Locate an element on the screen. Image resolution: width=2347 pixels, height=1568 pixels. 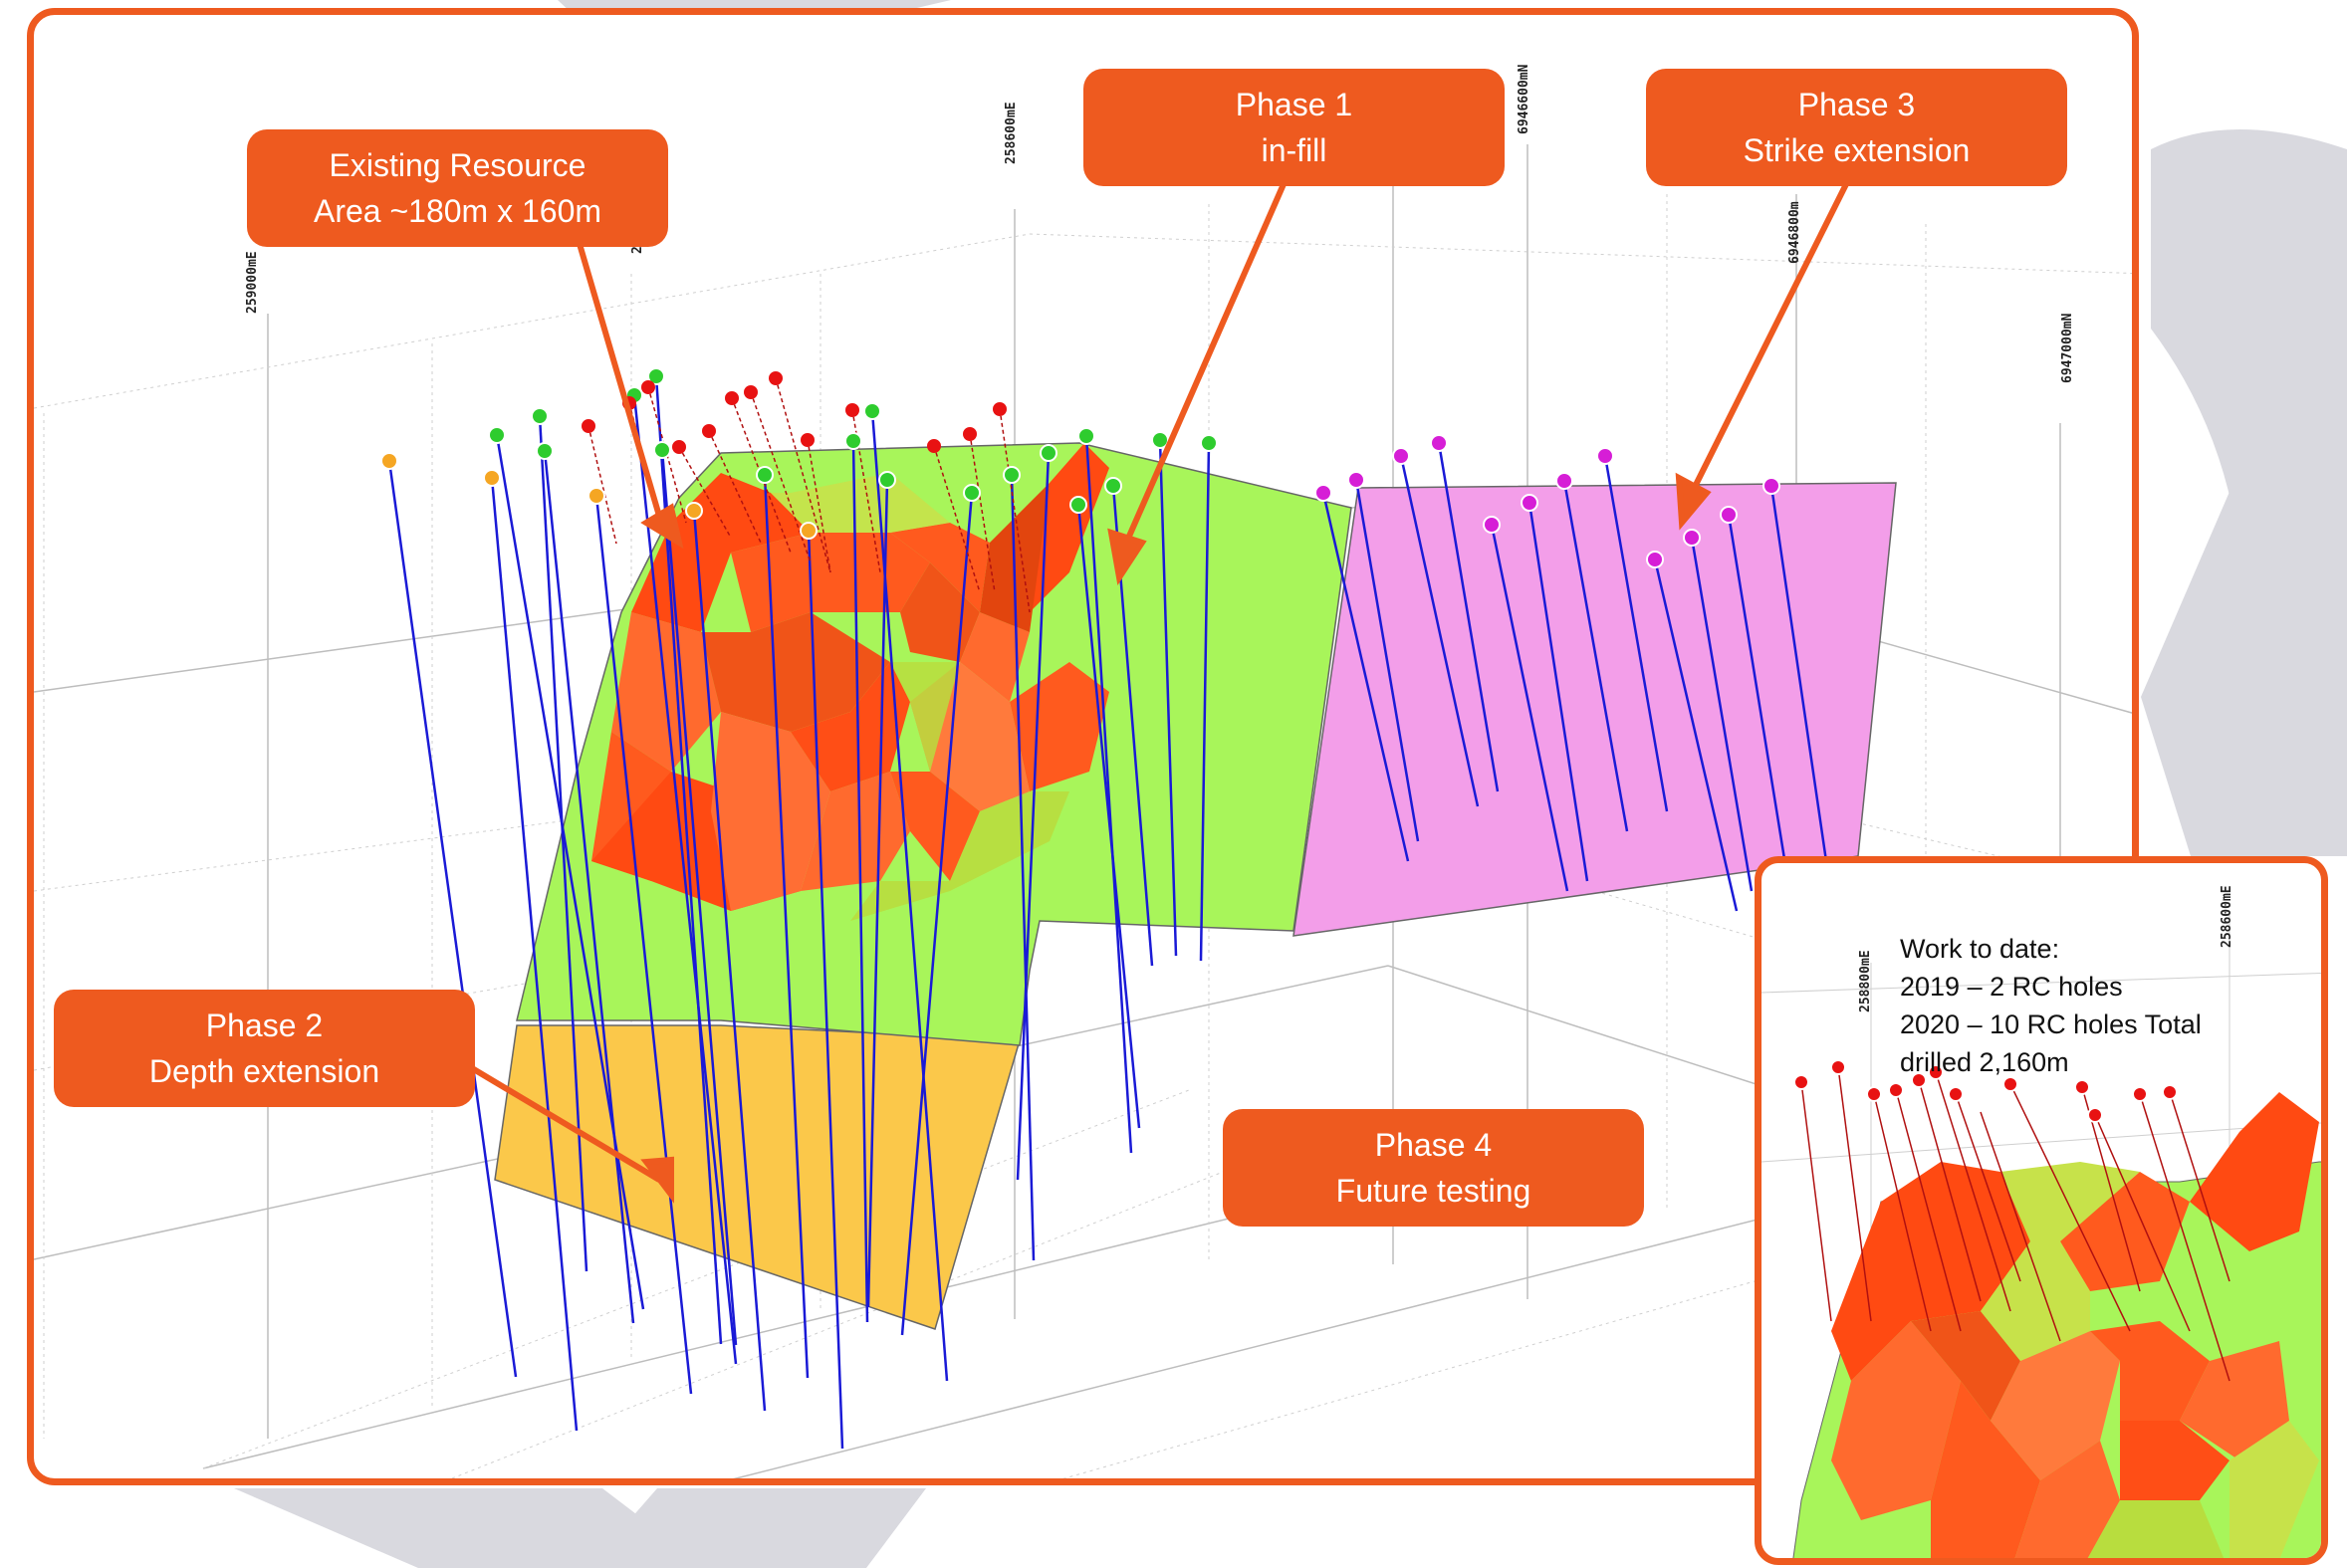
callout-phase2: Phase 2 Depth extension is located at coordinates (264, 1048).